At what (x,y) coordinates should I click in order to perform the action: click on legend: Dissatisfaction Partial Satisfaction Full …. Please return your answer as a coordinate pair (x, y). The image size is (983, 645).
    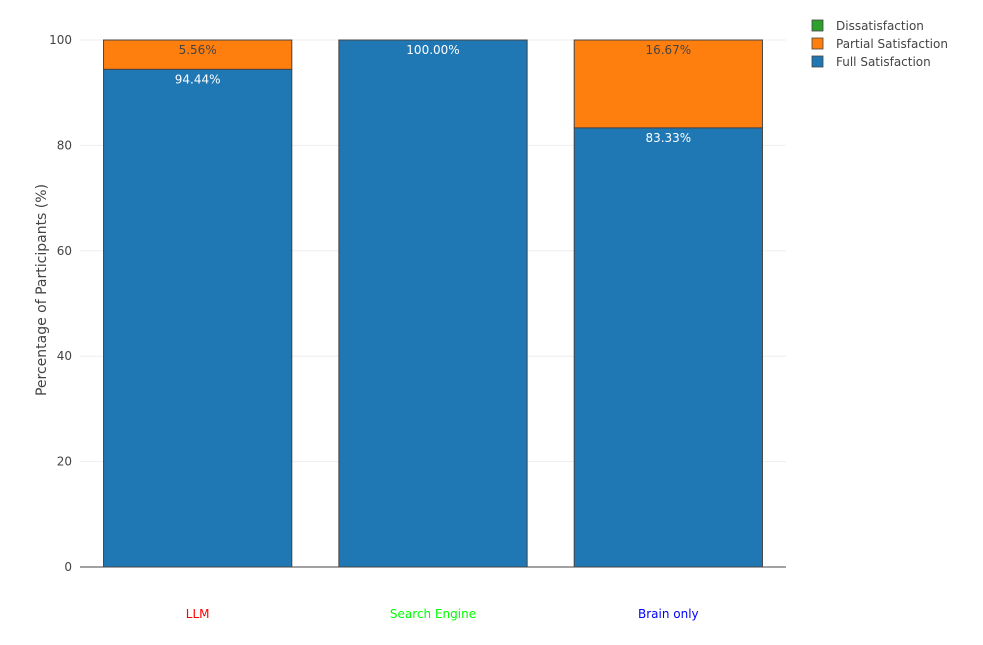
    Looking at the image, I should click on (879, 44).